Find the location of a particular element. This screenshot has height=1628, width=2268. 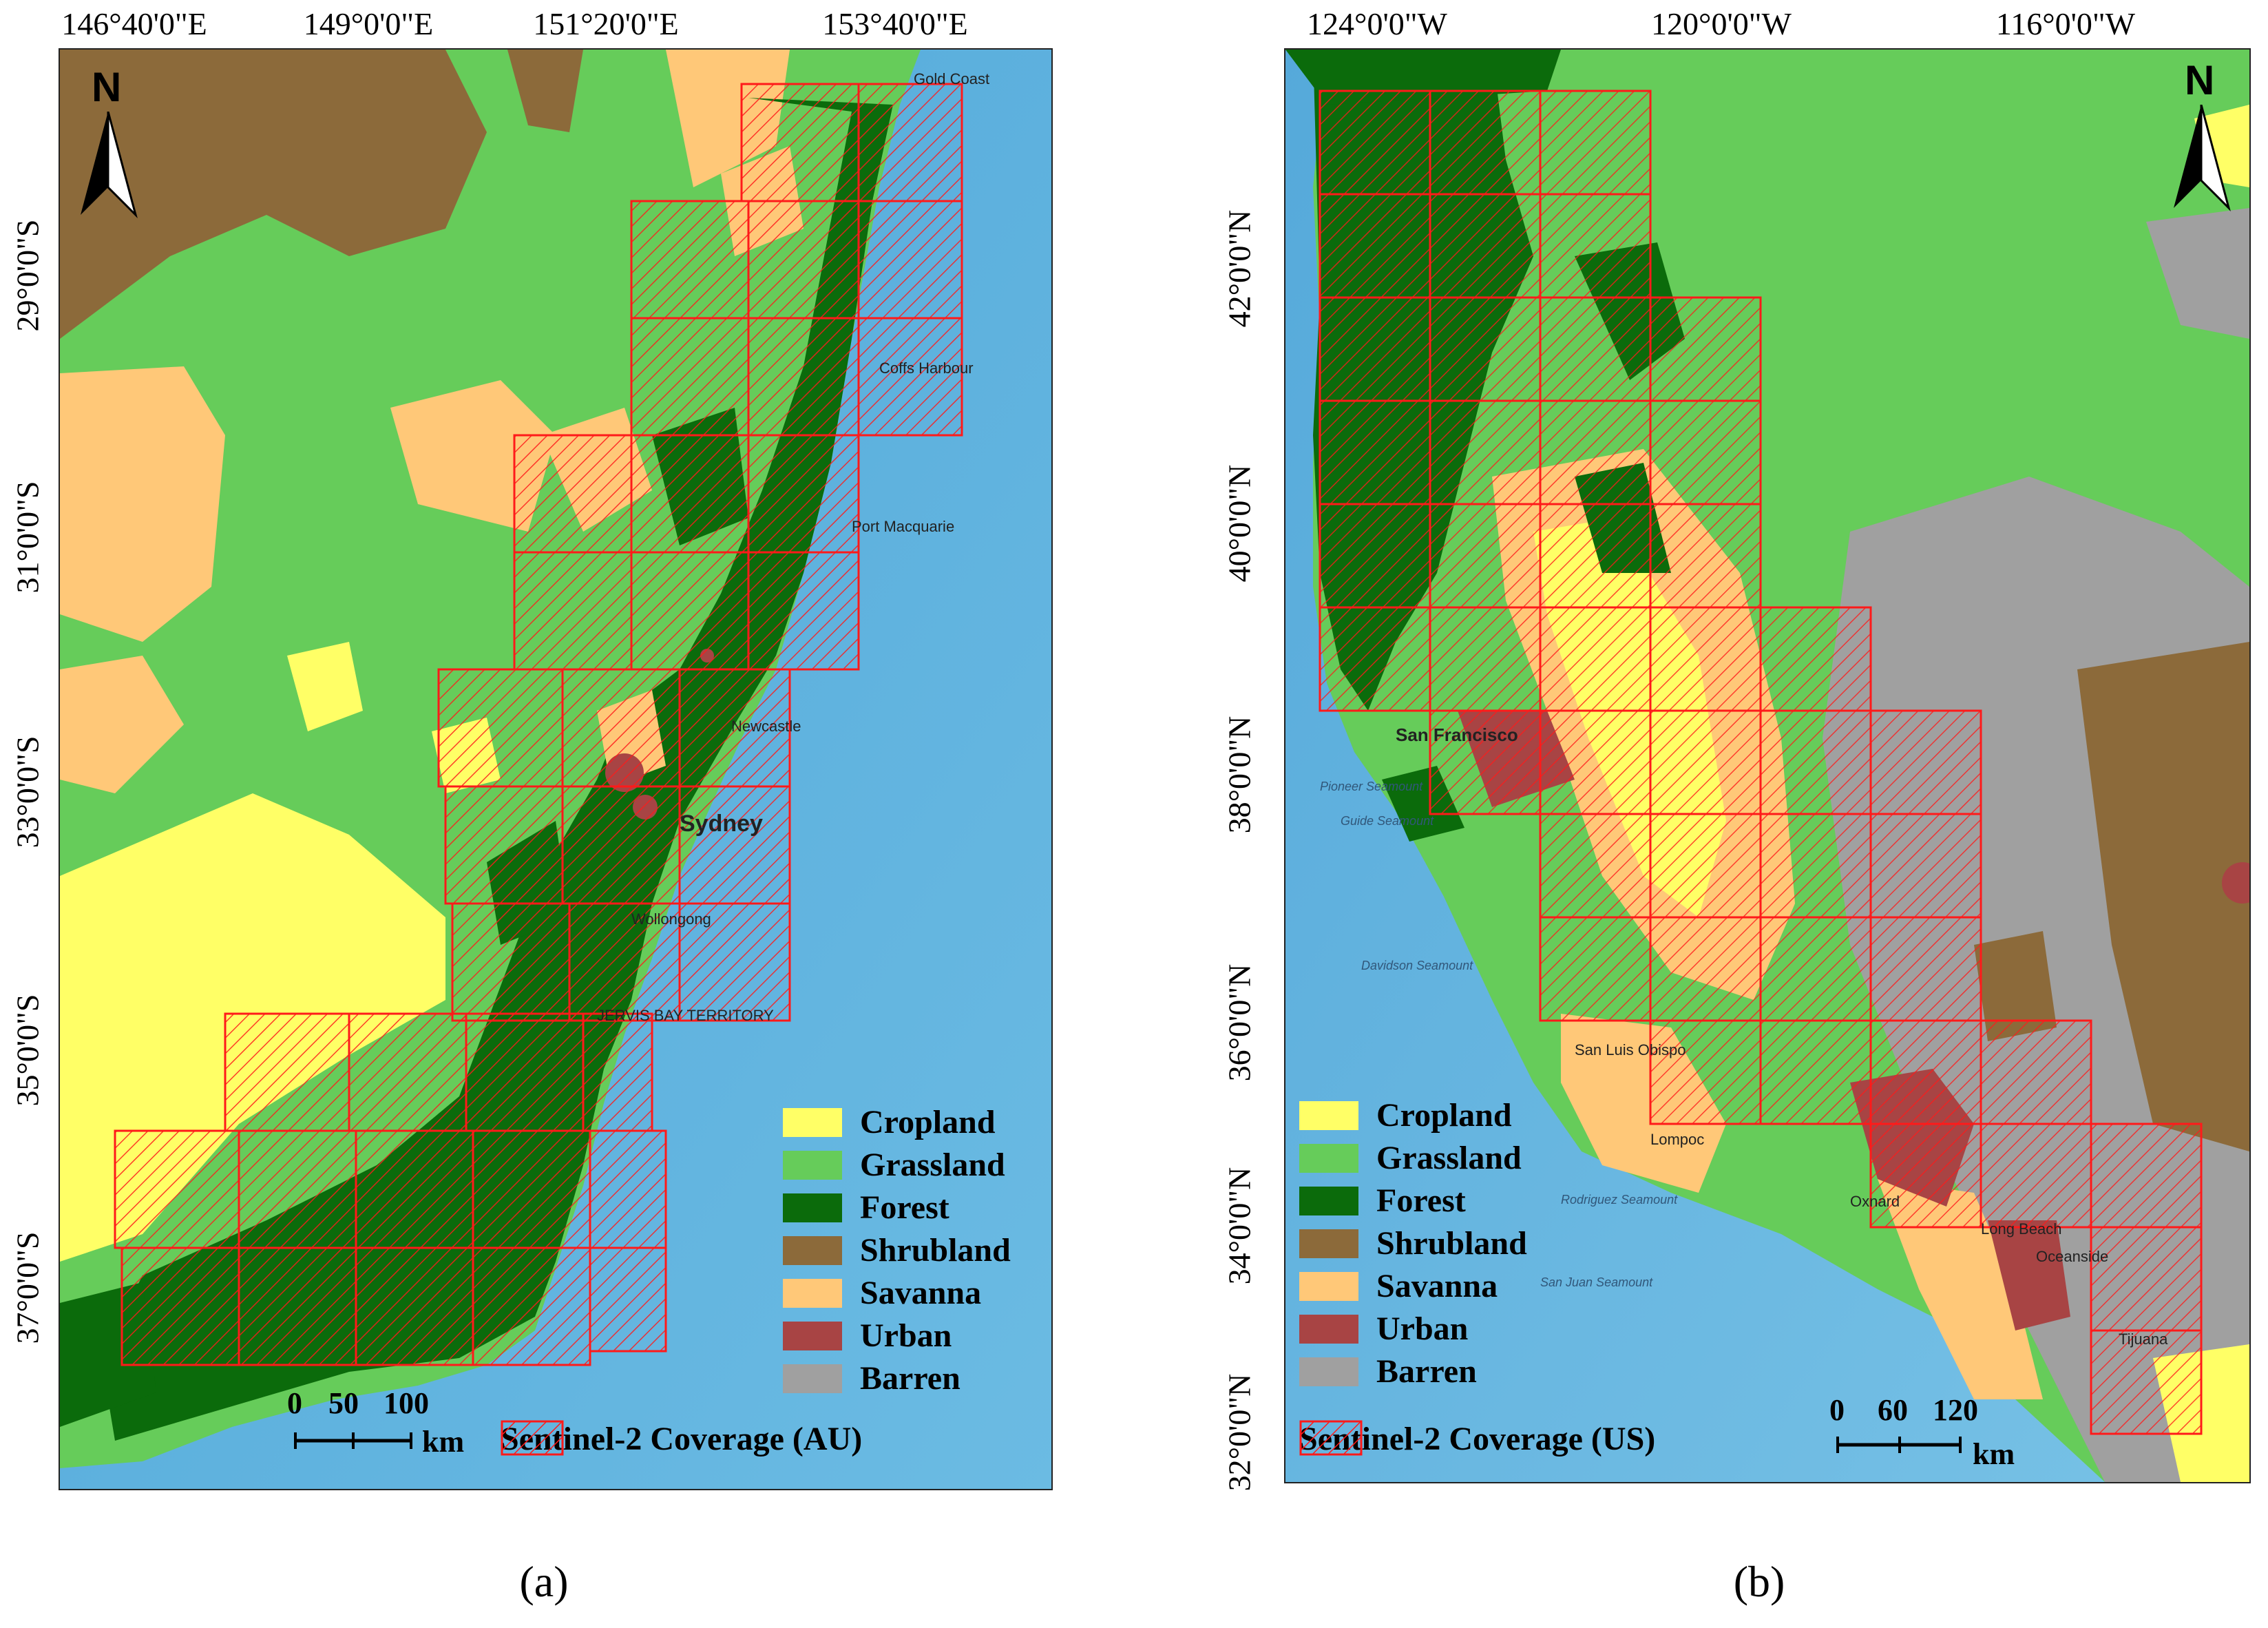

lat-label-b-3: 36°0'0"N is located at coordinates (1239, 1022).